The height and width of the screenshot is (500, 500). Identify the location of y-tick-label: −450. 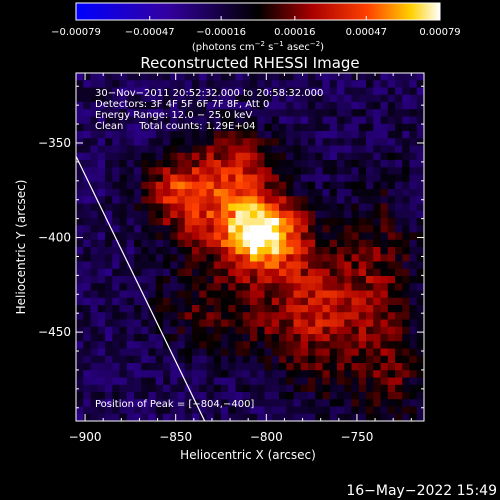
(54, 332).